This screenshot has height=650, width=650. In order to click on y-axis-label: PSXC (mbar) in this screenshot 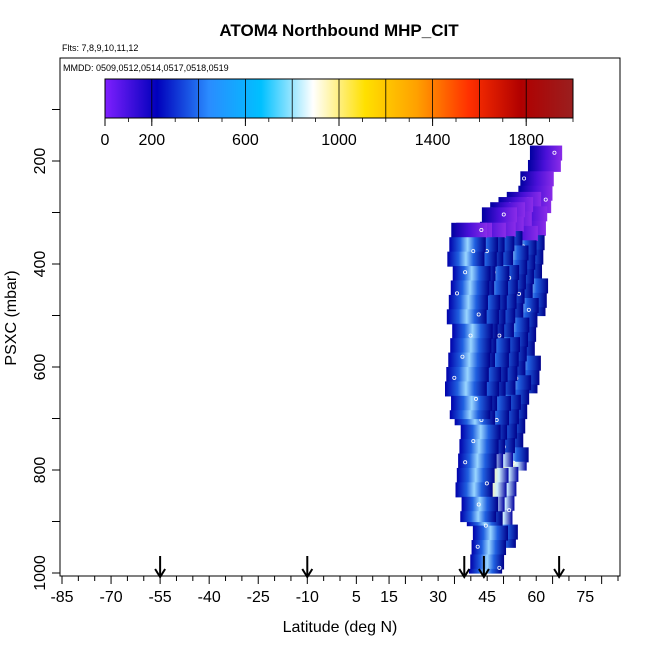, I will do `click(11, 317)`.